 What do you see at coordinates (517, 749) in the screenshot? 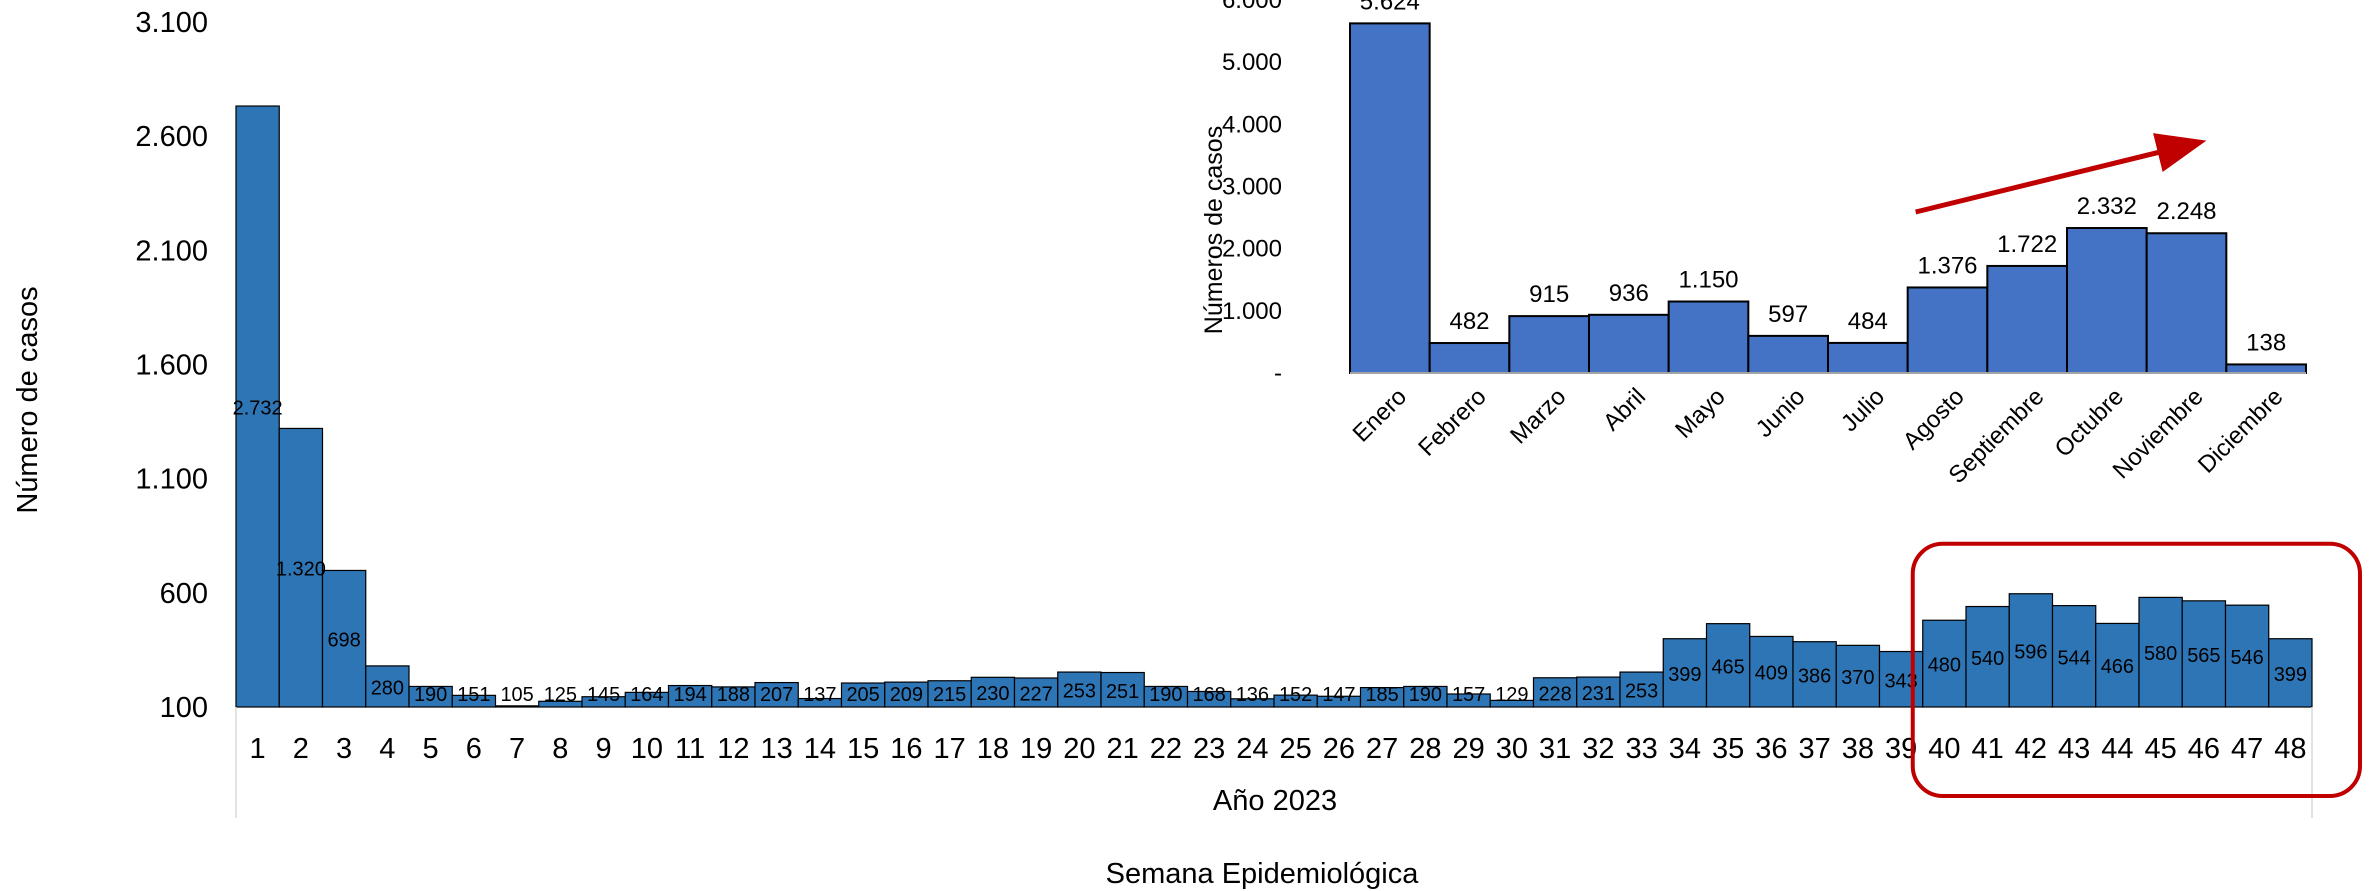
I see `main-x-tick-label: 7` at bounding box center [517, 749].